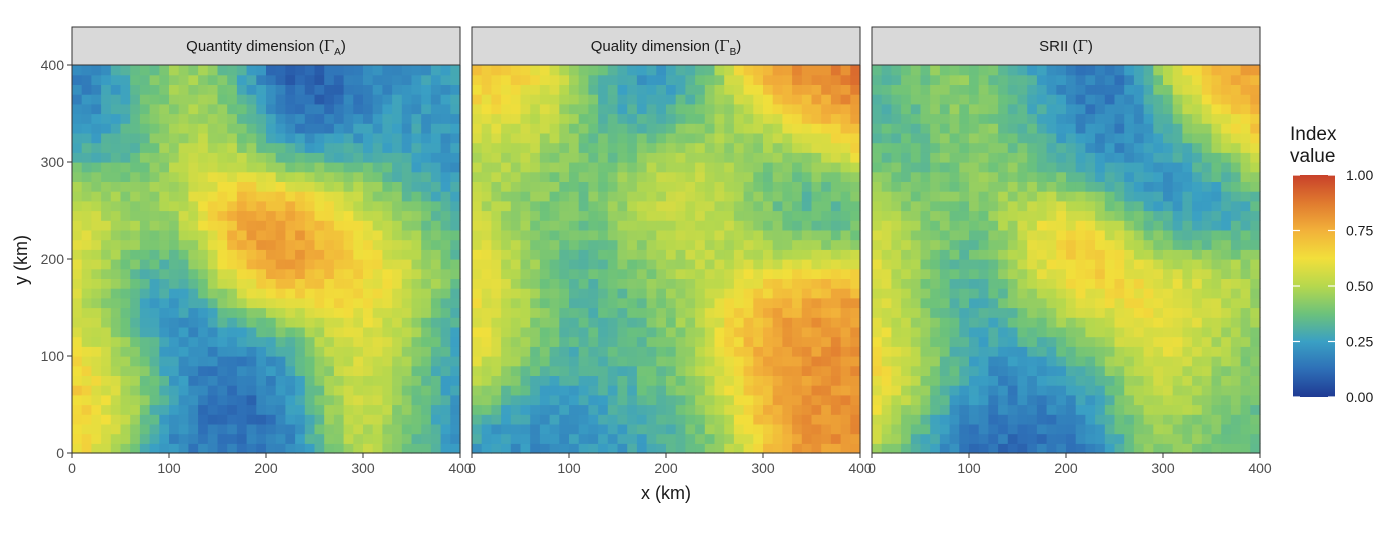 This screenshot has width=1400, height=535. I want to click on x-tick-label: 200, so click(666, 468).